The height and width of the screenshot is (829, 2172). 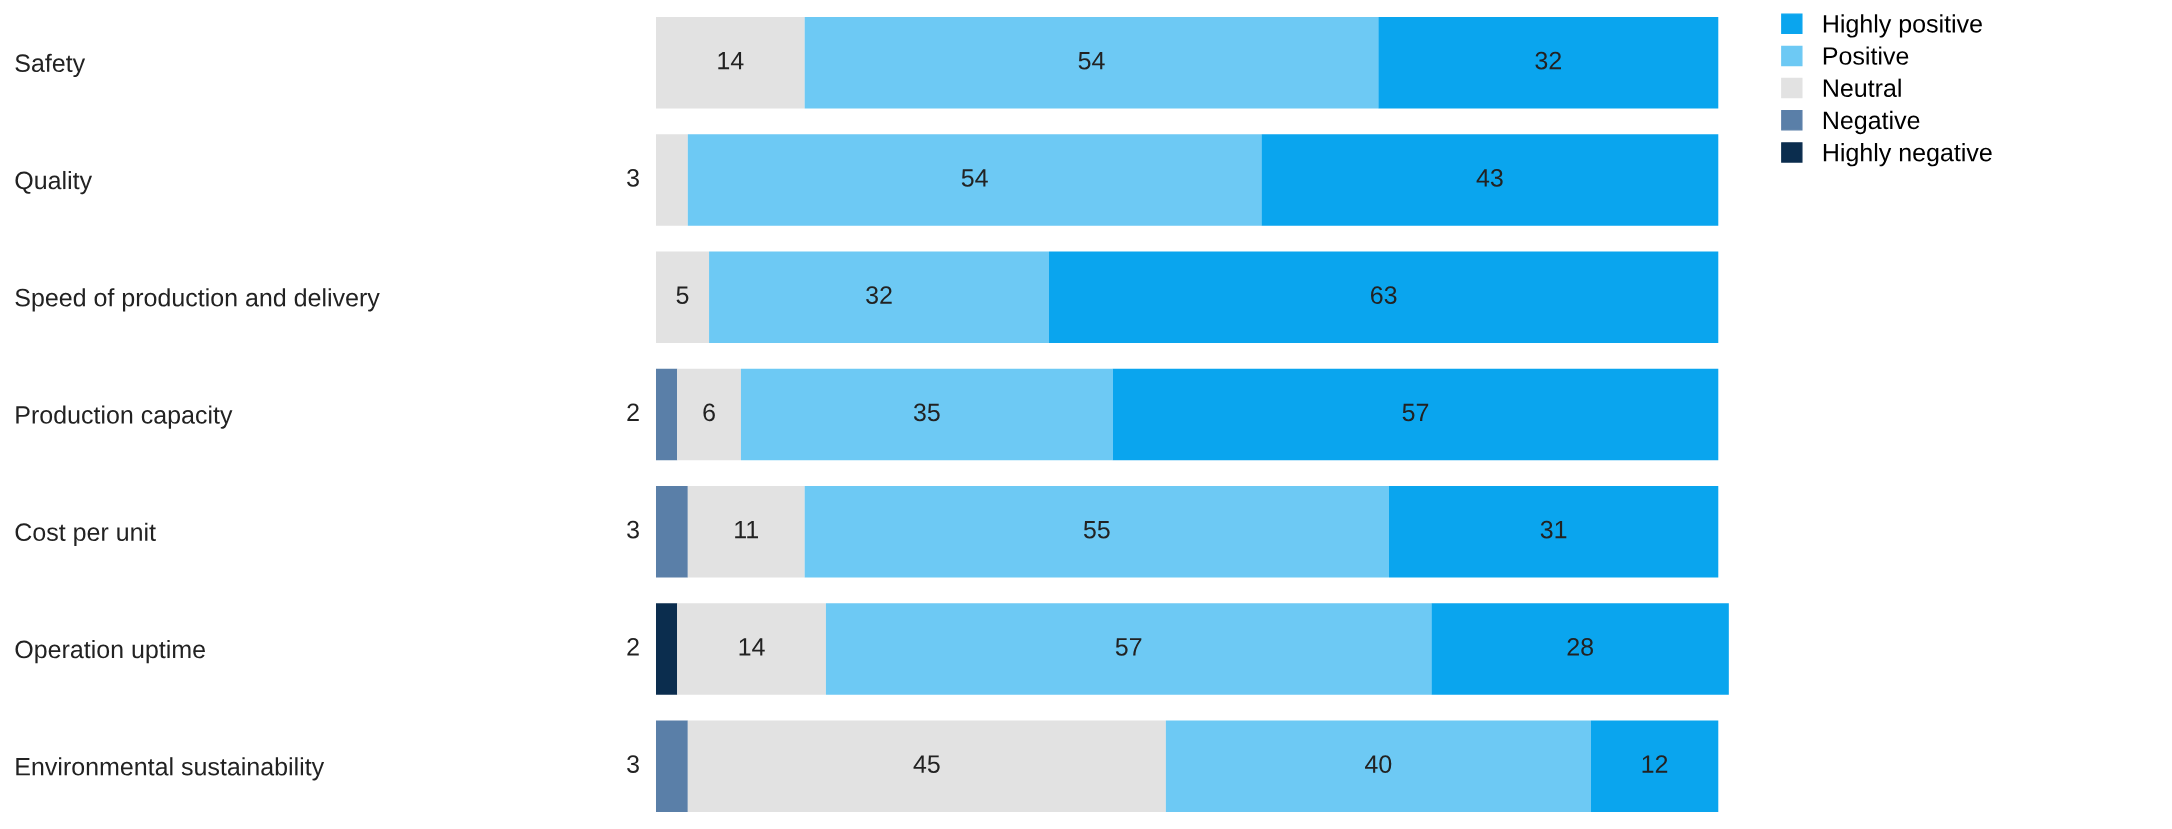 I want to click on data-label: 28, so click(x=1580, y=647).